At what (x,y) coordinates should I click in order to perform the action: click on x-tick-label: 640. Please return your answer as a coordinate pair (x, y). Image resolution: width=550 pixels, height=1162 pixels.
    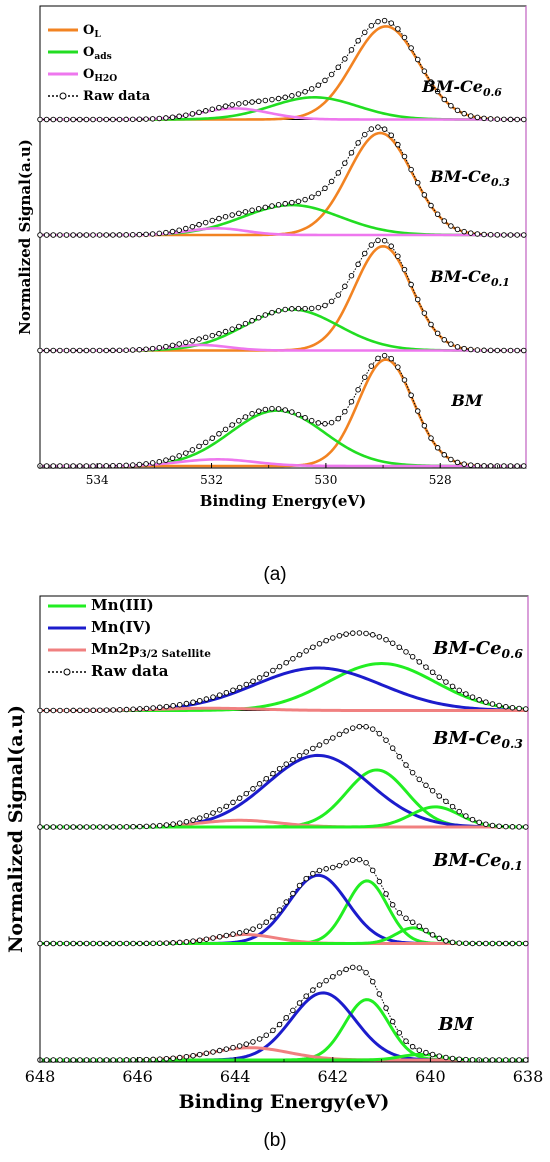
    Looking at the image, I should click on (430, 1076).